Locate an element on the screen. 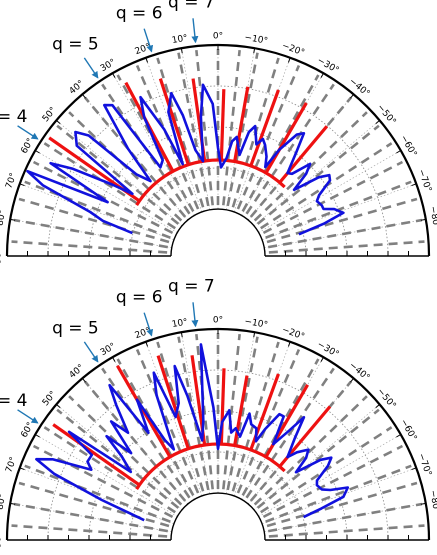 The height and width of the screenshot is (555, 437). red-baseline is located at coordinates (210, 466).